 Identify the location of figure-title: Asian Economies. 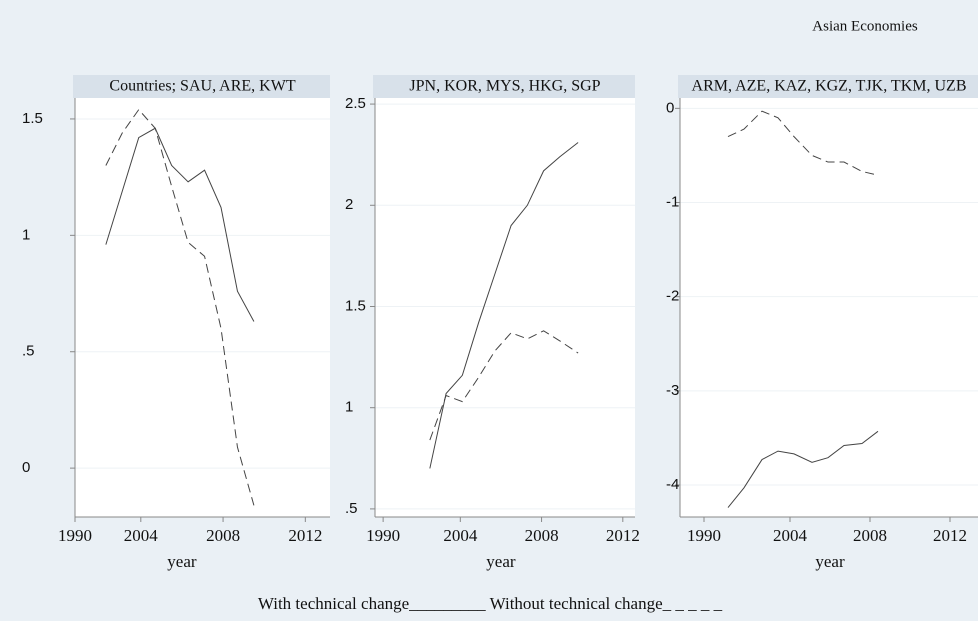
(865, 26).